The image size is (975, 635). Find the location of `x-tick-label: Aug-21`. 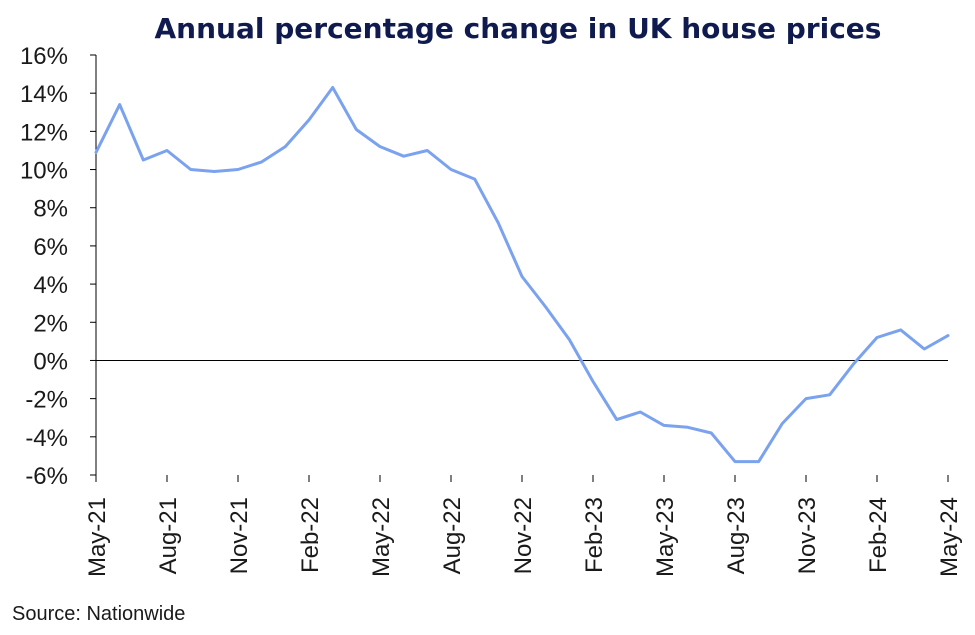

x-tick-label: Aug-21 is located at coordinates (168, 535).